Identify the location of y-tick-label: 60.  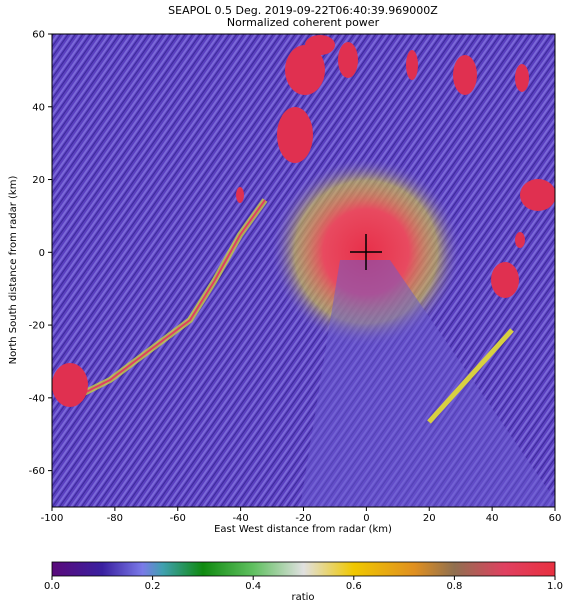
(38, 35).